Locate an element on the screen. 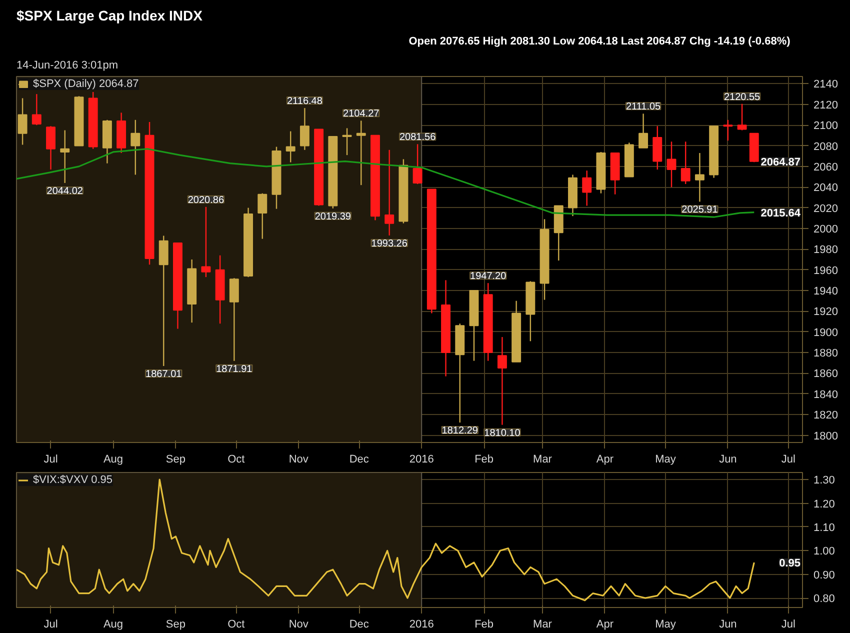 This screenshot has height=633, width=850. line-series is located at coordinates (385, 183).